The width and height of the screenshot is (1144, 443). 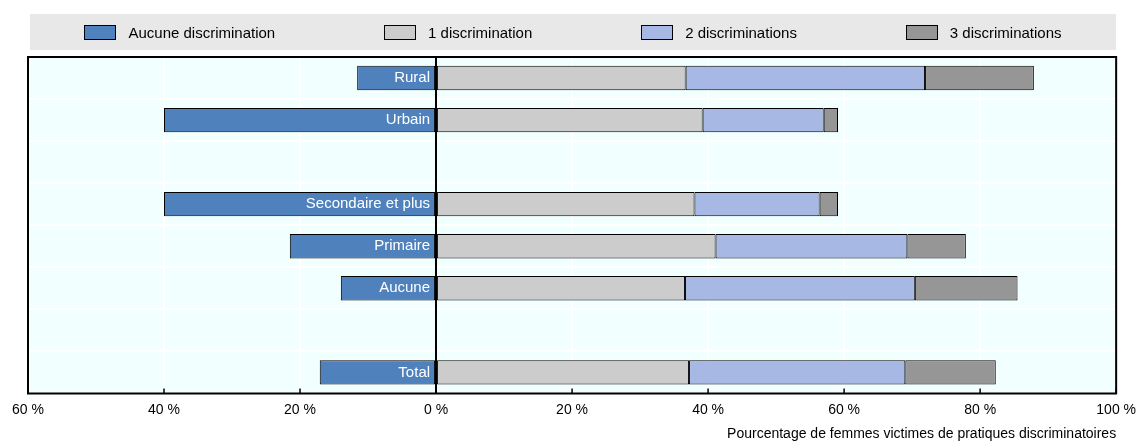 I want to click on y-tick-label: Secondaire et plus, so click(x=368, y=203).